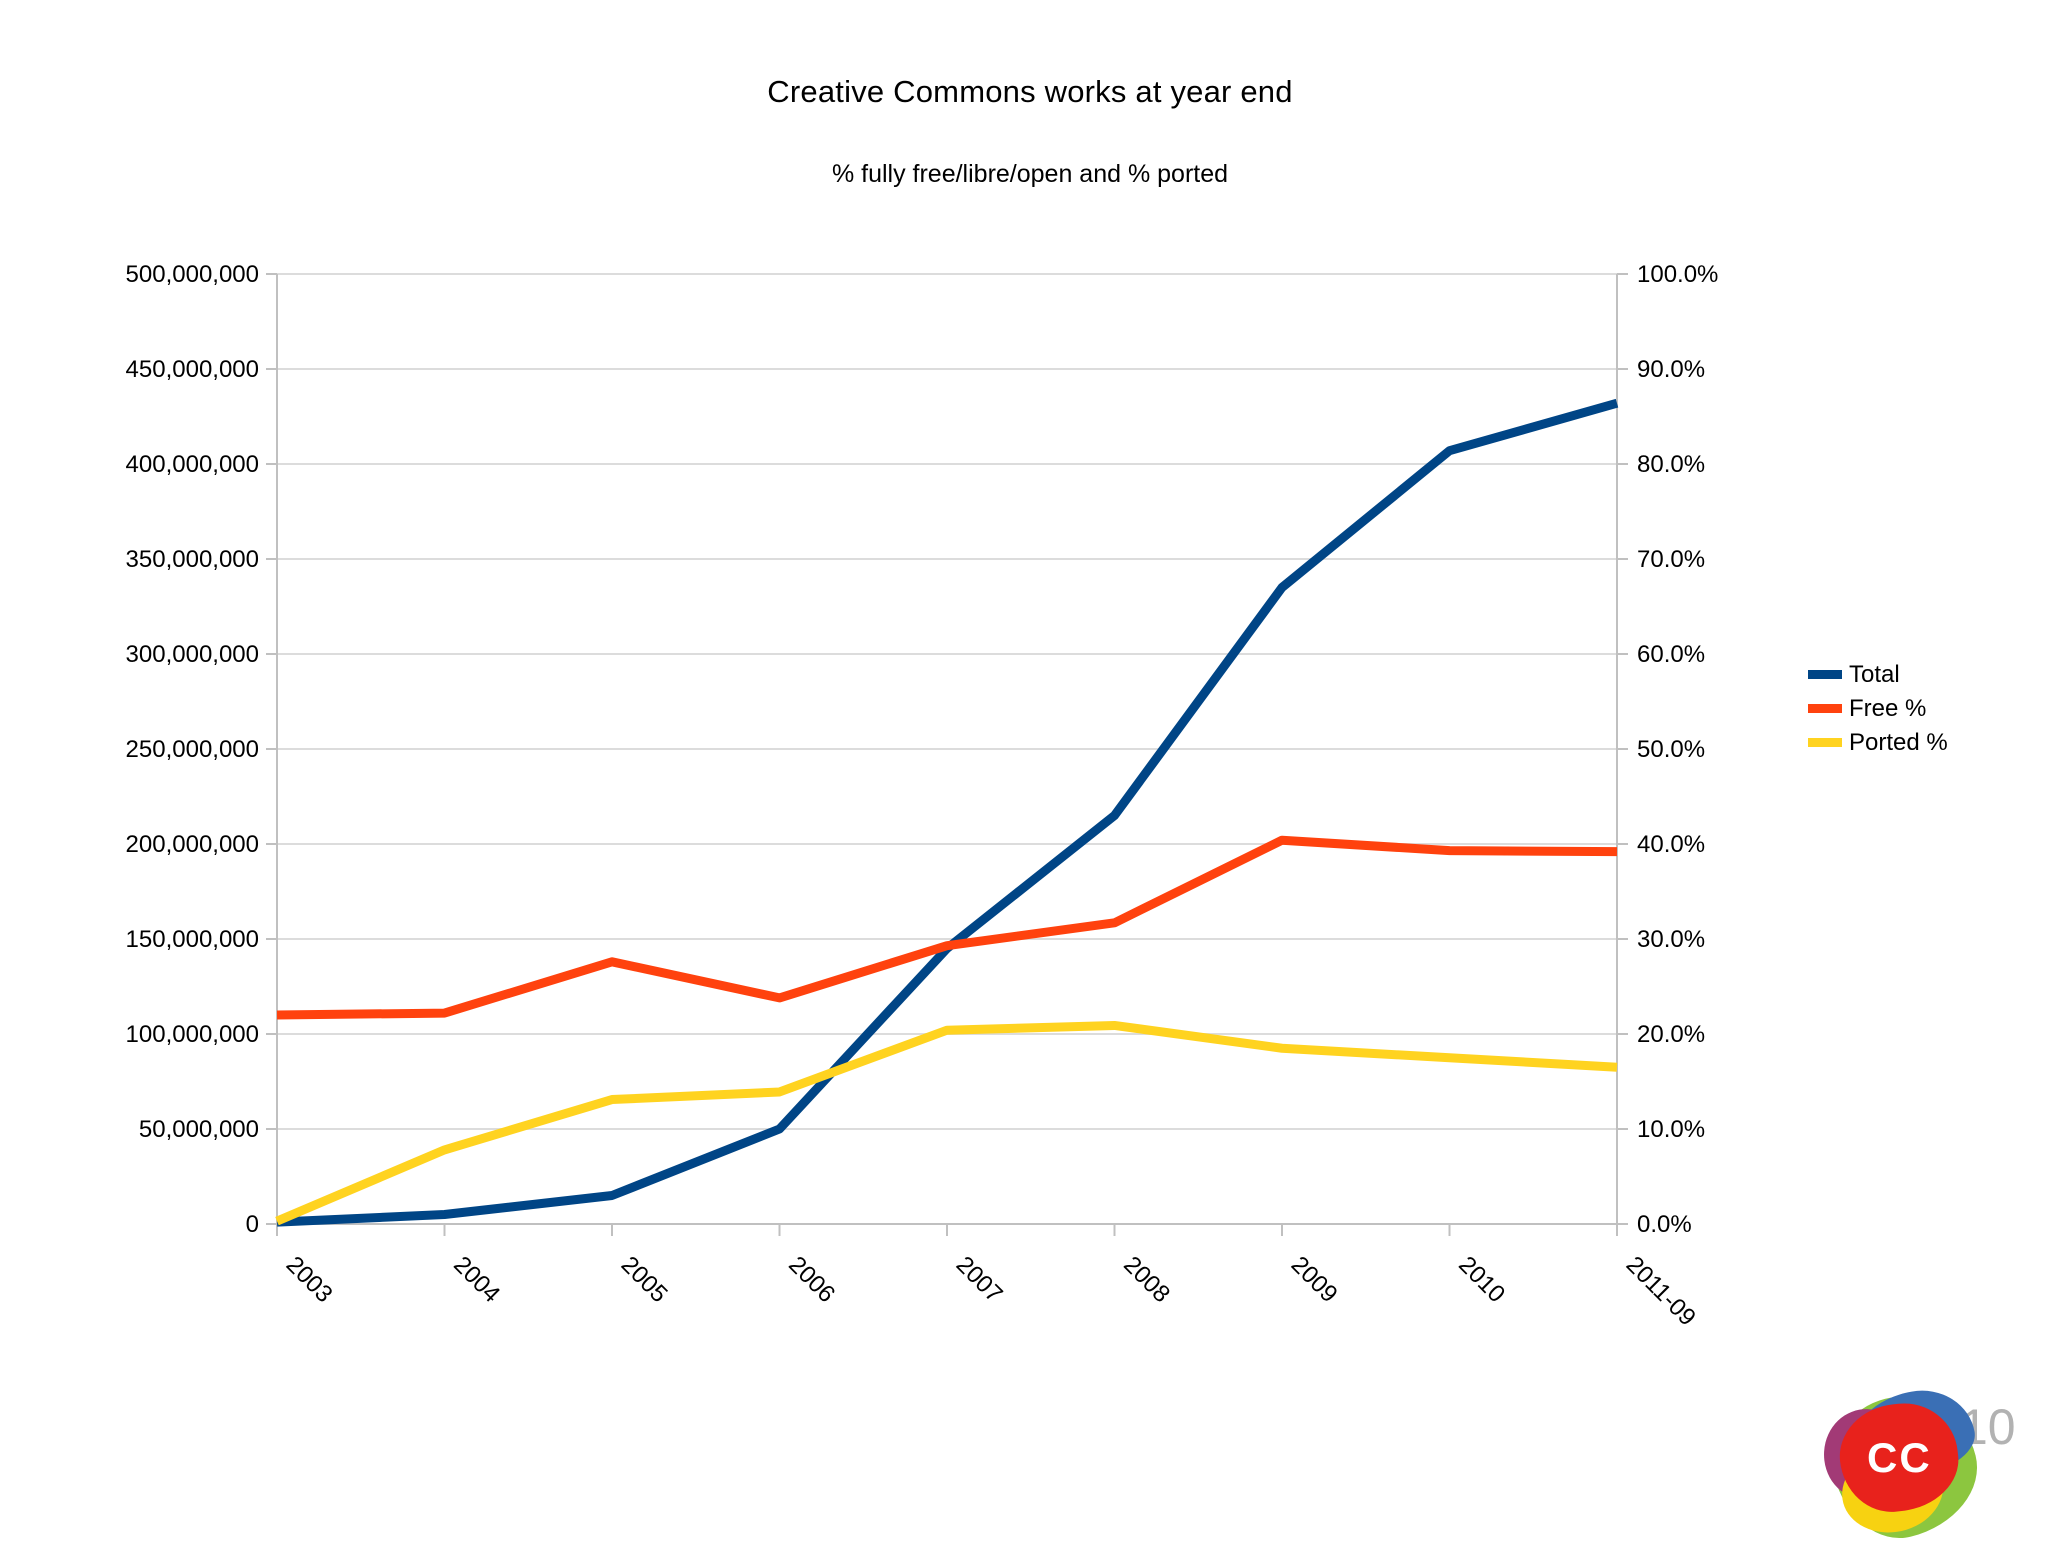 The width and height of the screenshot is (2048, 1551). Describe the element at coordinates (1030, 91) in the screenshot. I see `chart-title: Creative Commons works at year end` at that location.